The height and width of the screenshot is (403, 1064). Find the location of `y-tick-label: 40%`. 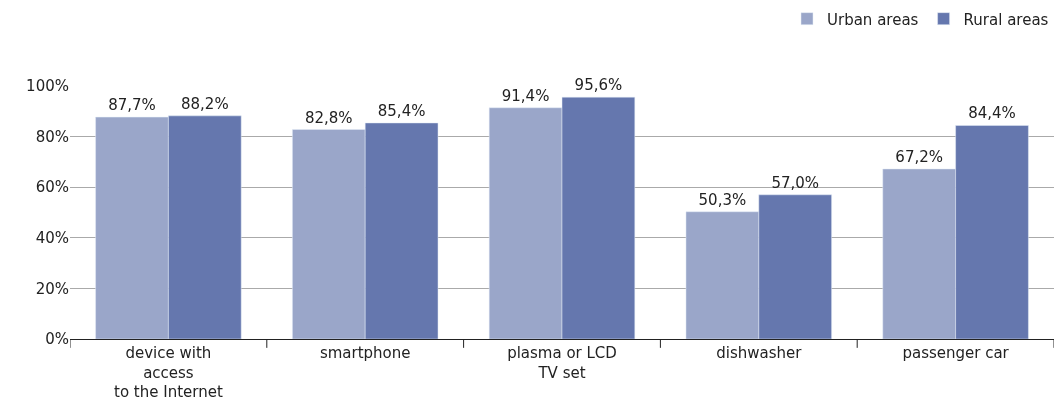

y-tick-label: 40% is located at coordinates (52, 238).